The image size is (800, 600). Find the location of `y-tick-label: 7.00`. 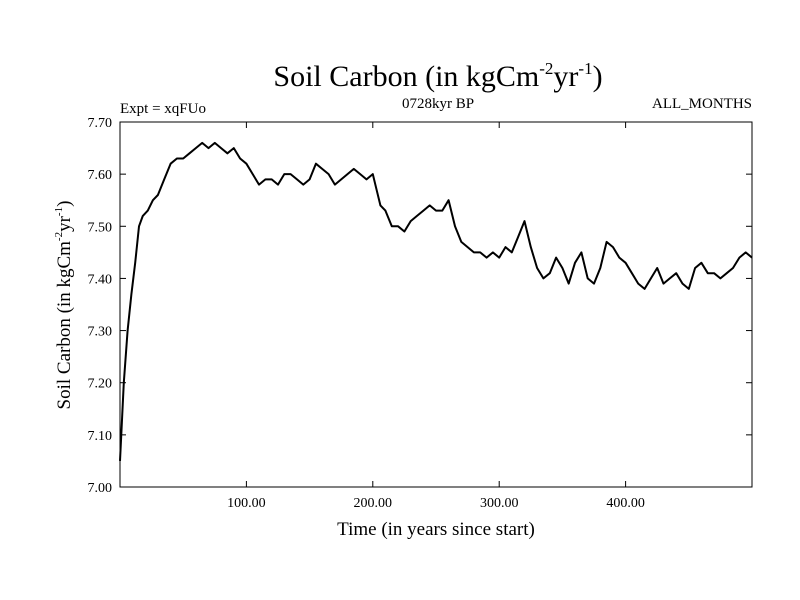

y-tick-label: 7.00 is located at coordinates (100, 488).